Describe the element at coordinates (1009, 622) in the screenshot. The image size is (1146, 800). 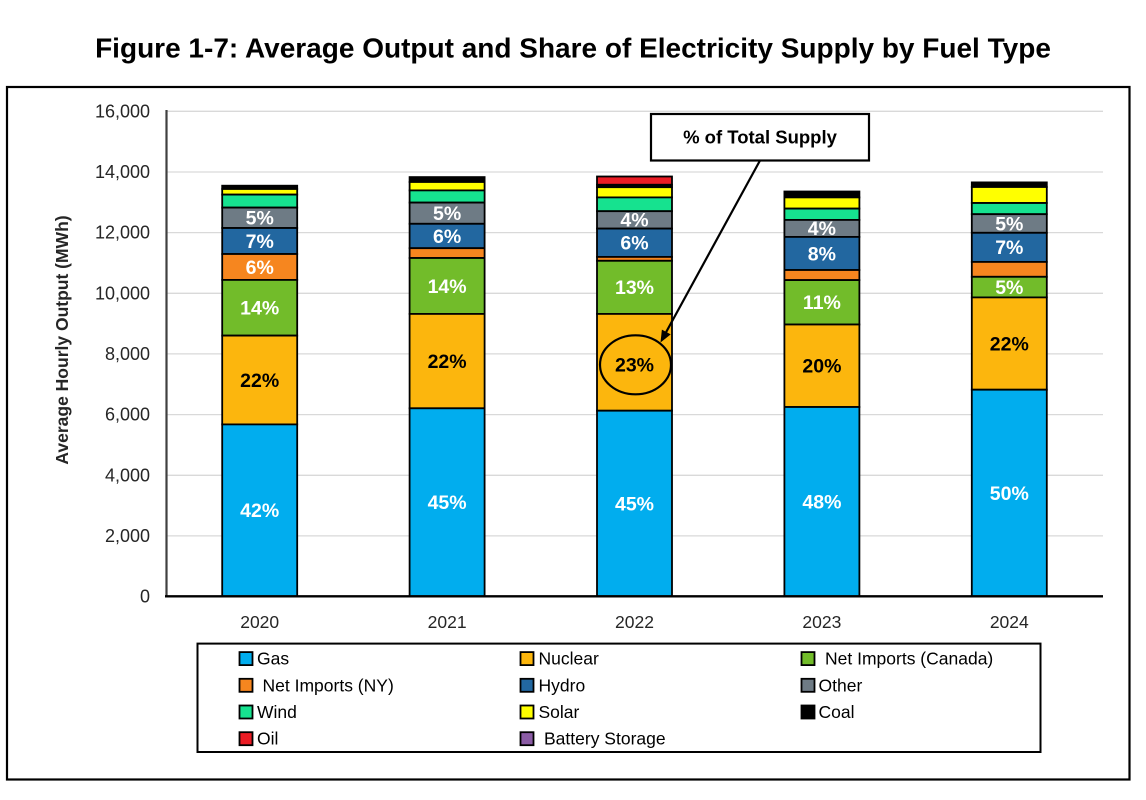
I see `svg-text: 2024` at that location.